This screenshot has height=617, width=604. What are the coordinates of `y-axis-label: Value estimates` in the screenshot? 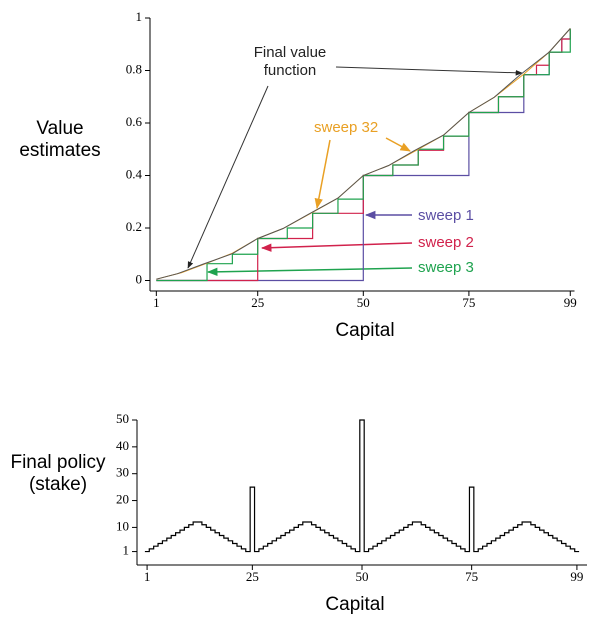 It's located at (60, 139).